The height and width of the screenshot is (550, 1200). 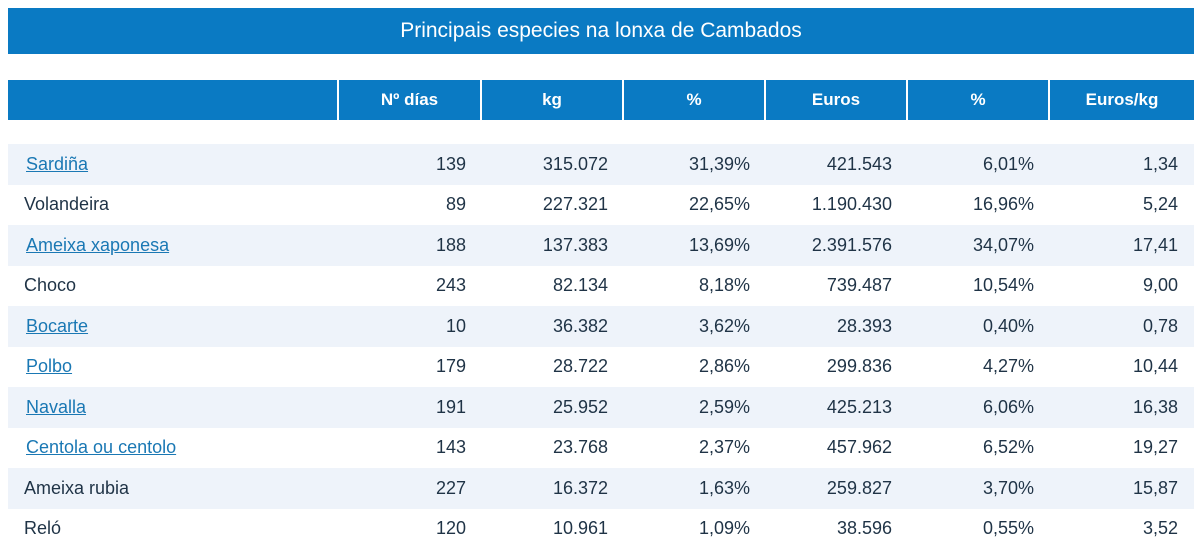 I want to click on pct-euros-cell: 6,52%, so click(x=1008, y=447).